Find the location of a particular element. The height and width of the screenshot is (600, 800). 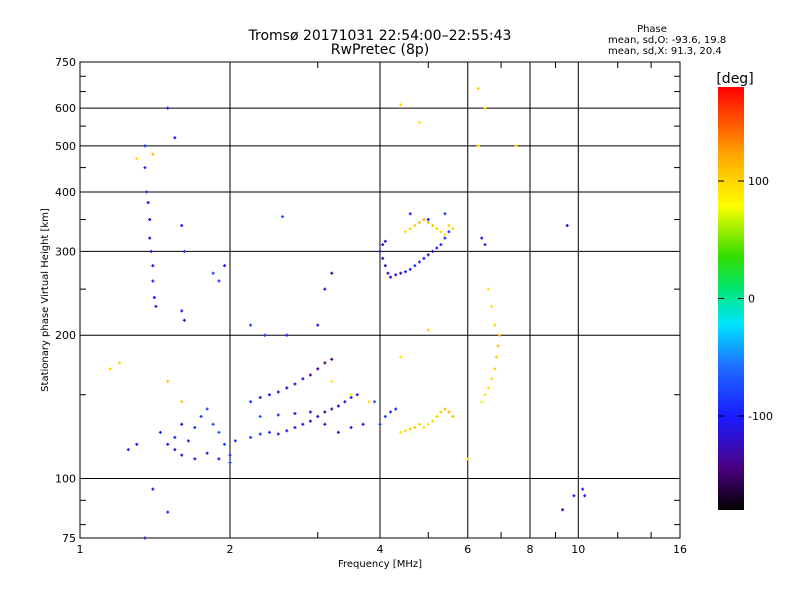

y-tick-label: 200 is located at coordinates (65, 335).